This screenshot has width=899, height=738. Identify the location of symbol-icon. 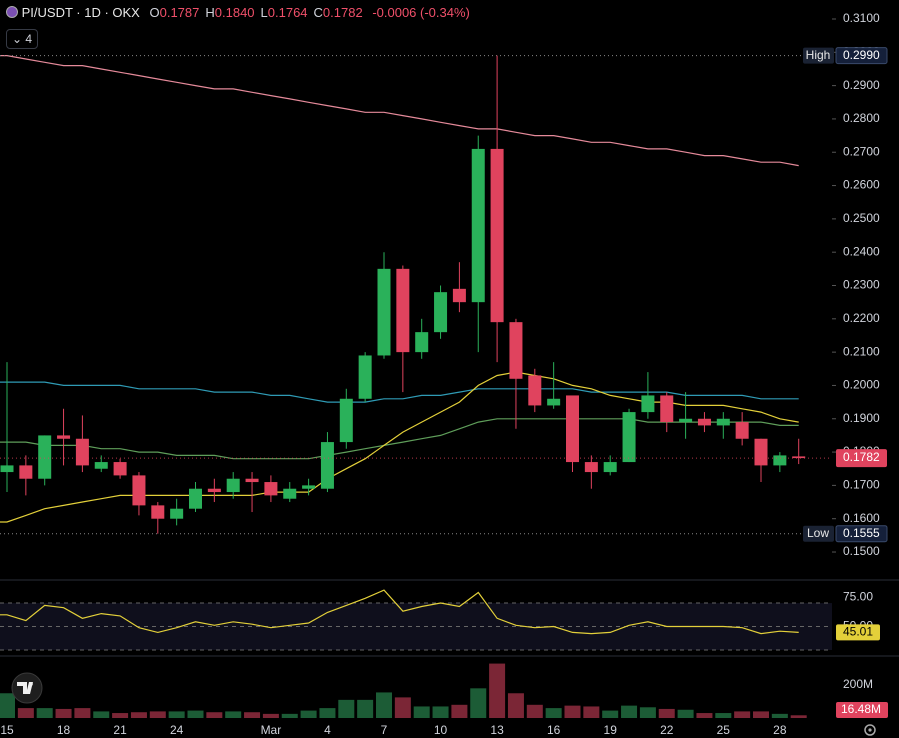
(12, 12).